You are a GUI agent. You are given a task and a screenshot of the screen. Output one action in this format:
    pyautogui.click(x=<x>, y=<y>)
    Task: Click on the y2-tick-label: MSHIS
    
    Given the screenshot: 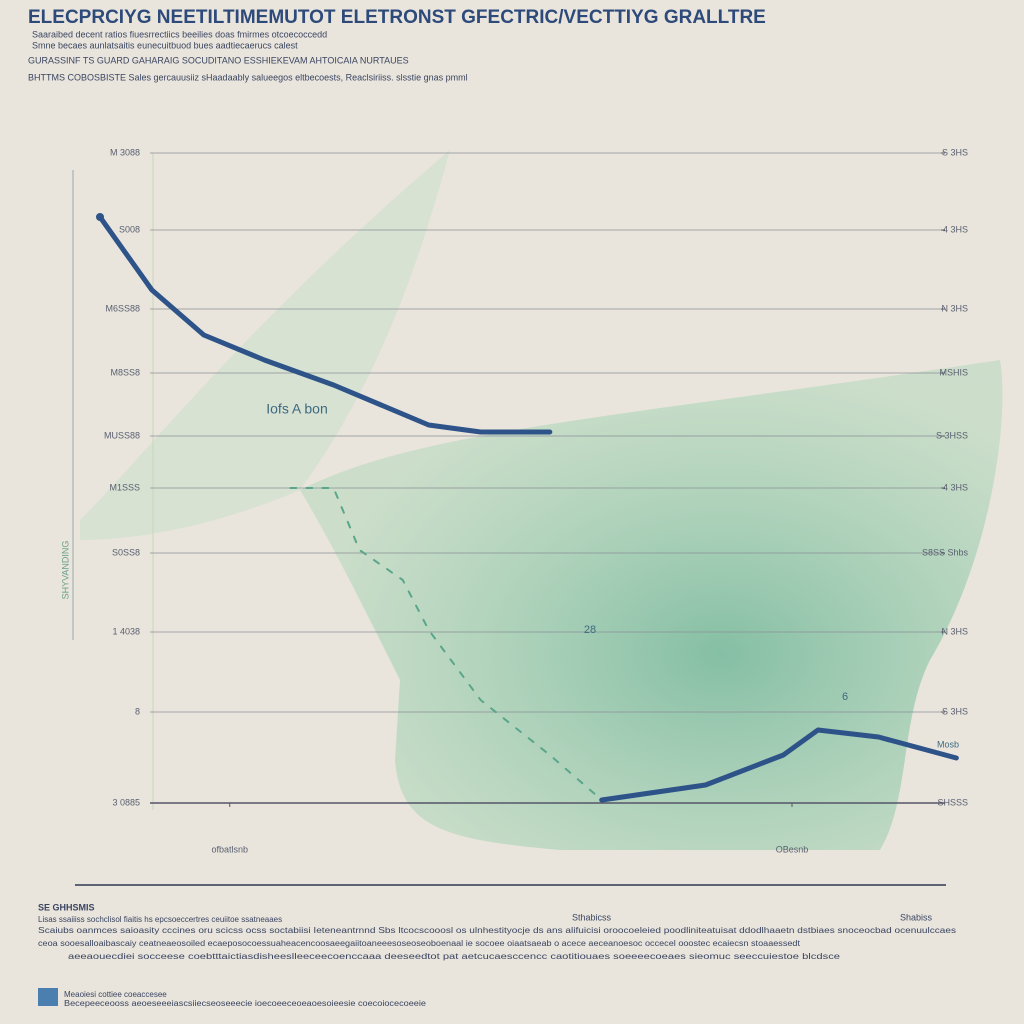 What is the action you would take?
    pyautogui.click(x=953, y=372)
    